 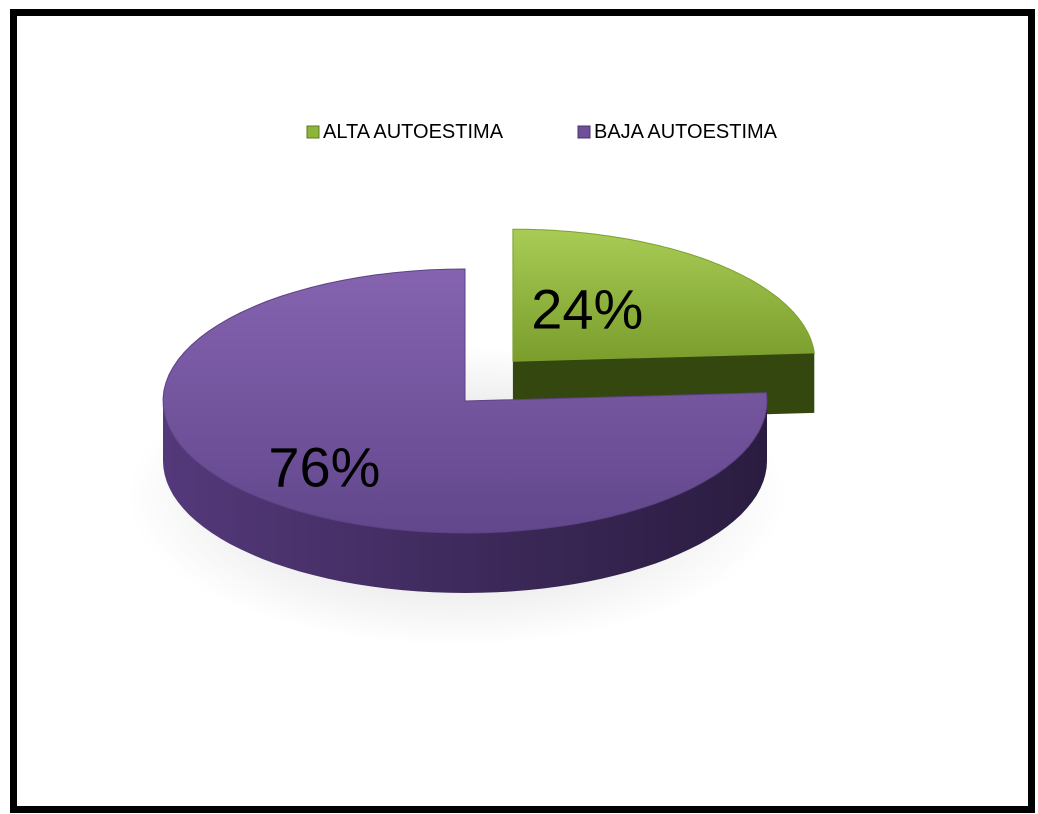 I want to click on data-label-alta-autoestima: 24%, so click(x=587, y=308).